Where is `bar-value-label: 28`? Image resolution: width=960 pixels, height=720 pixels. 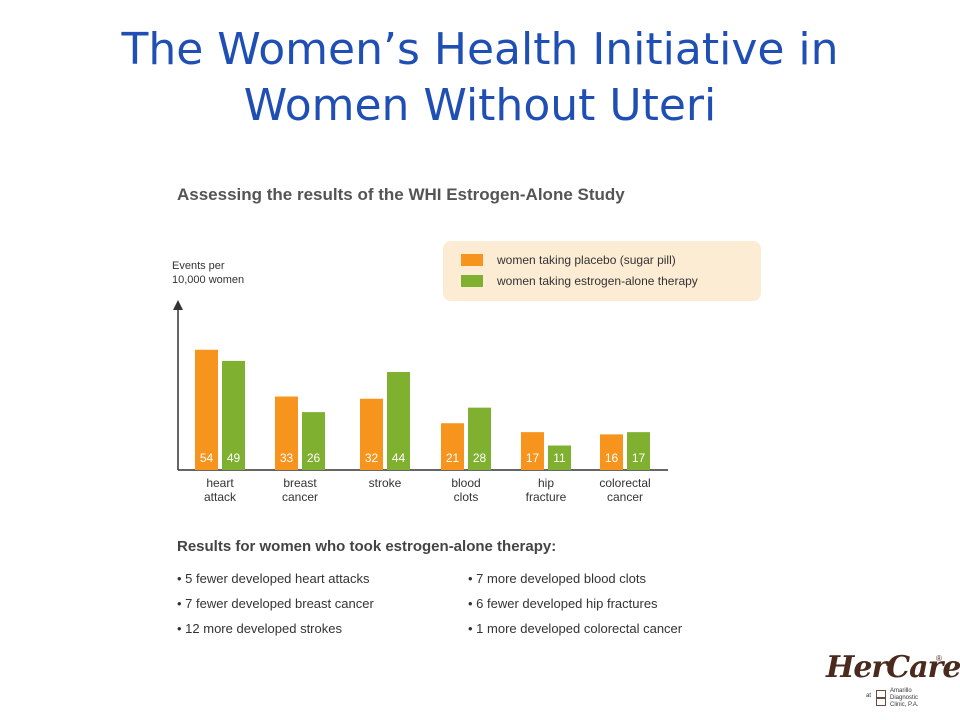
bar-value-label: 28 is located at coordinates (480, 458).